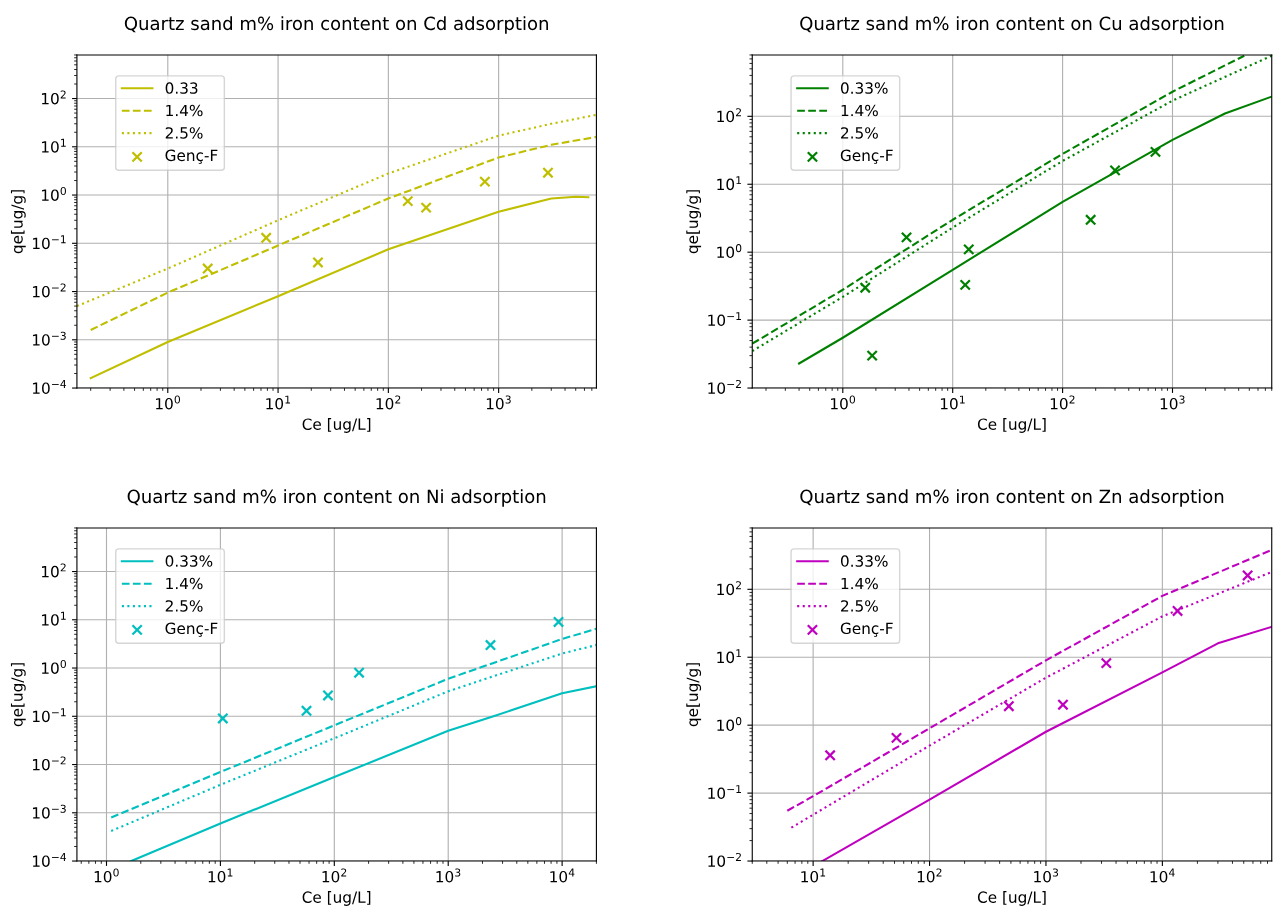 This screenshot has height=916, width=1282. I want to click on chart-title: Quartz sand m% iron content on Ni adsorption, so click(336, 498).